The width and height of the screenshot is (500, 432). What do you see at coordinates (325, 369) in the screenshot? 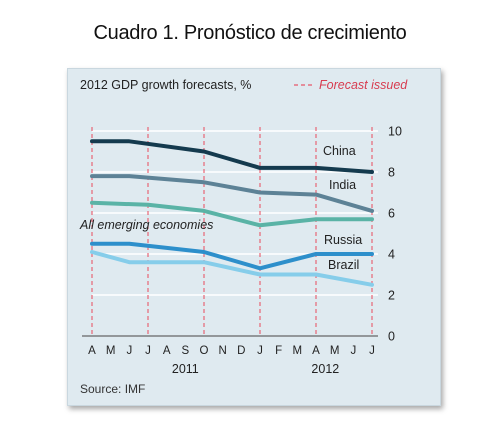
I see `x-year-label: 2012` at bounding box center [325, 369].